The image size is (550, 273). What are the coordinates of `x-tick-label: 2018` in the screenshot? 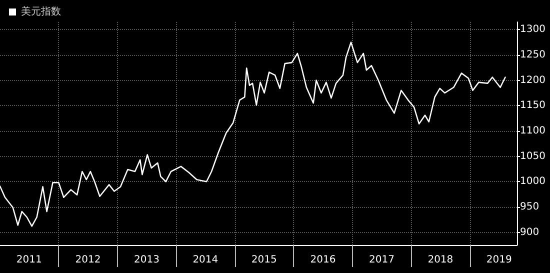 It's located at (441, 260).